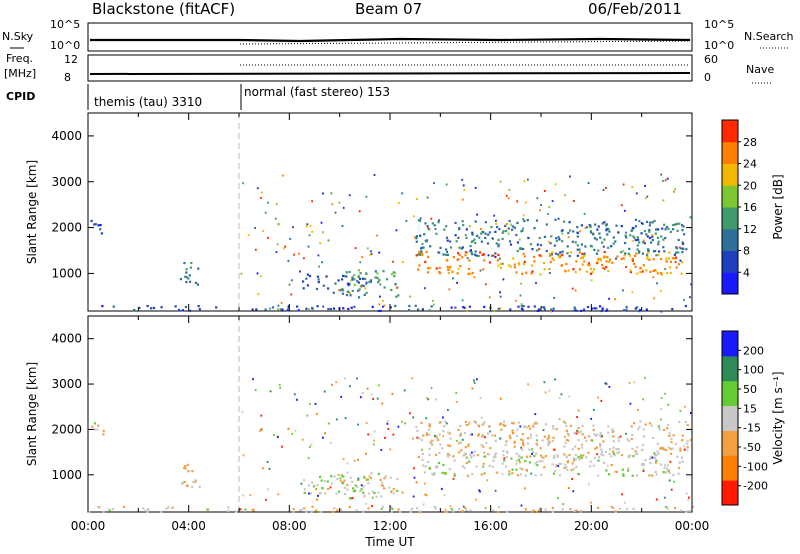 This screenshot has width=800, height=554. What do you see at coordinates (65, 45) in the screenshot?
I see `nsky-tick-low: 10^0` at bounding box center [65, 45].